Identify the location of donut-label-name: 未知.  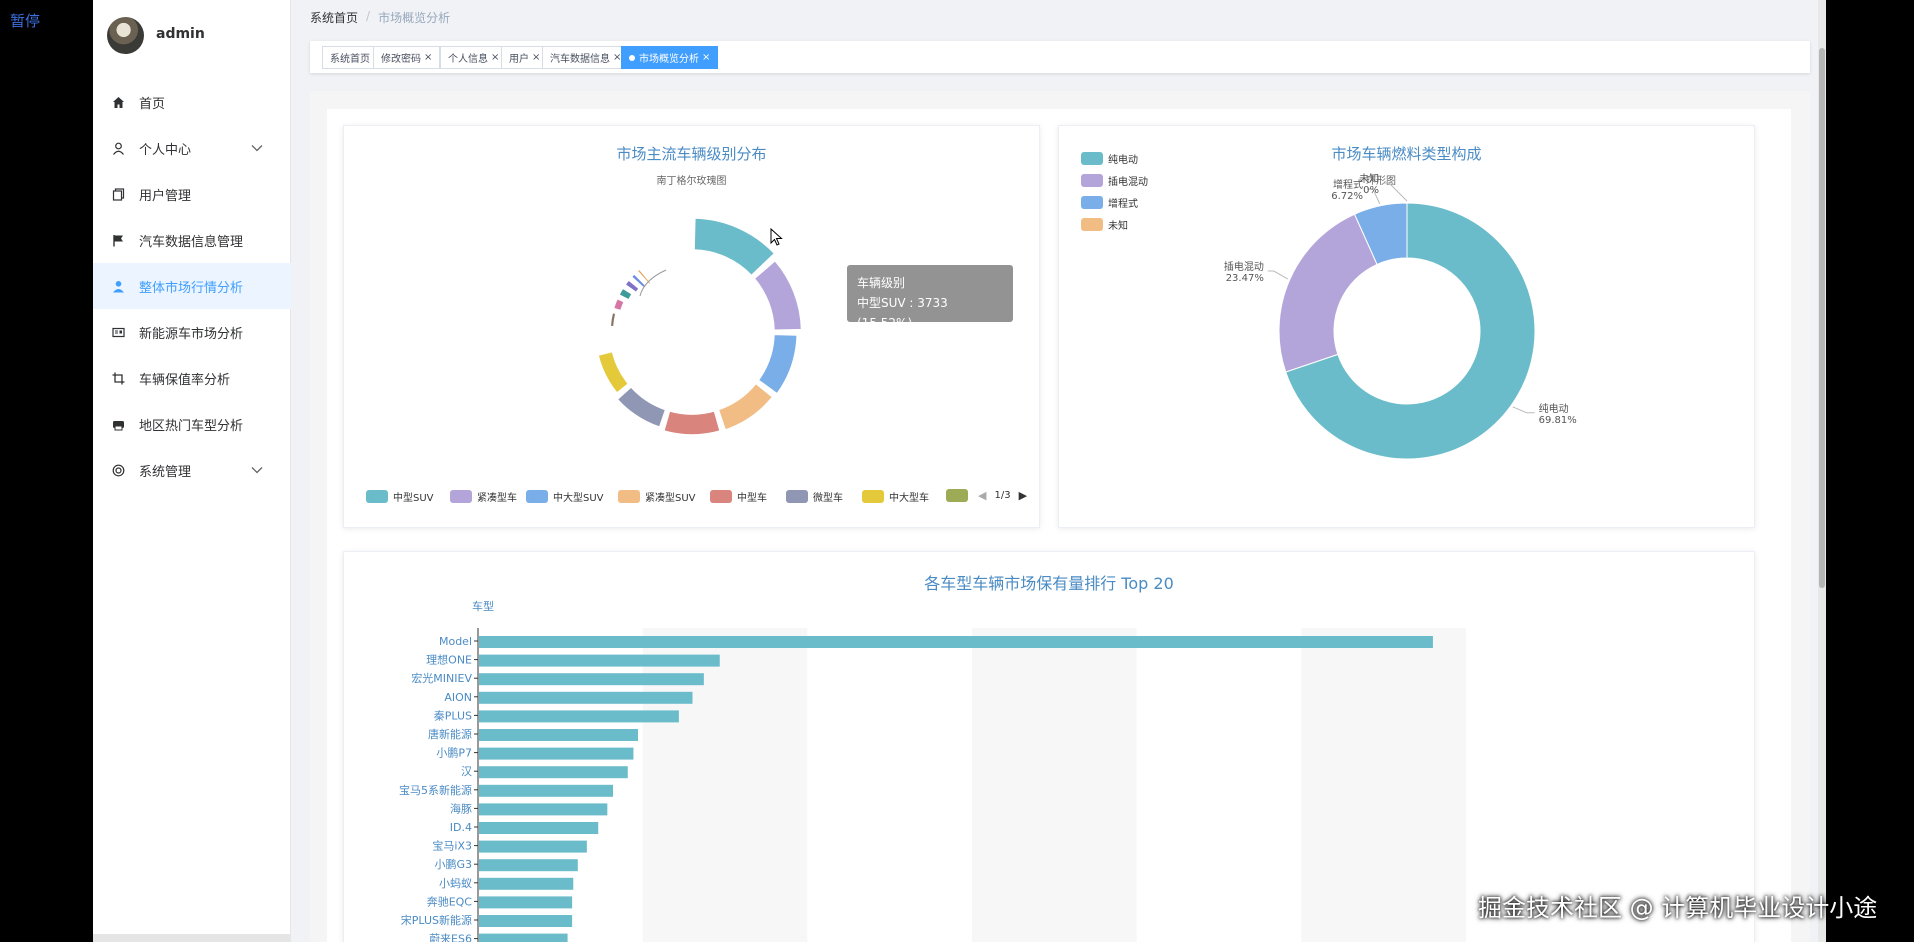
(1369, 178).